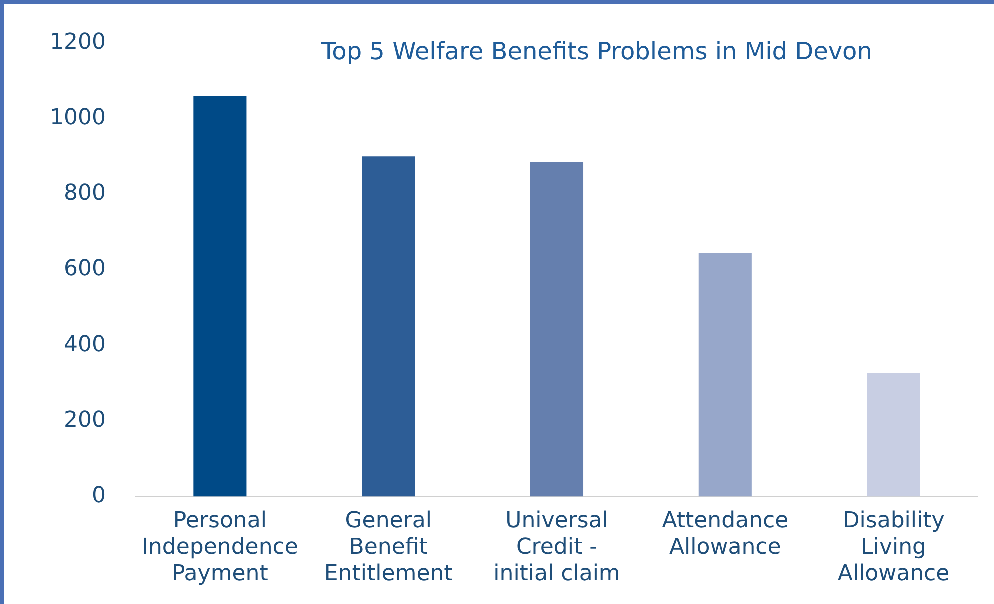 This screenshot has width=994, height=604. Describe the element at coordinates (557, 547) in the screenshot. I see `x-tick-label: Universal Credit - initial claim` at that location.